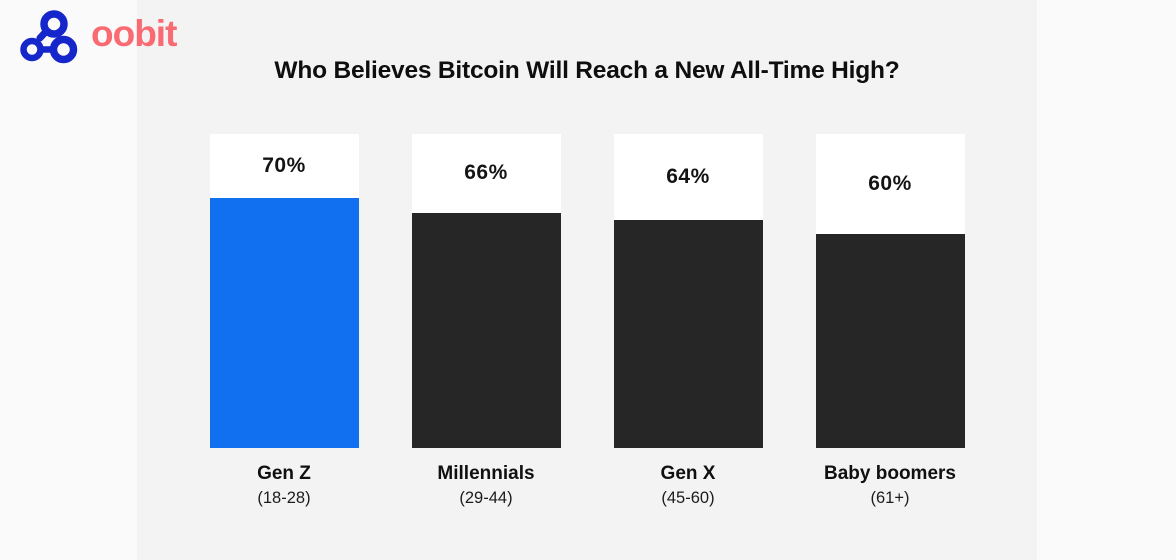 The width and height of the screenshot is (1176, 560). What do you see at coordinates (890, 473) in the screenshot?
I see `category-label: Baby boomers` at bounding box center [890, 473].